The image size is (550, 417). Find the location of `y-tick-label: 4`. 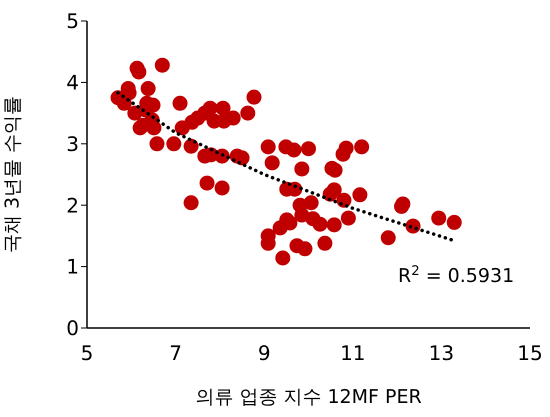

y-tick-label: 4 is located at coordinates (72, 82).